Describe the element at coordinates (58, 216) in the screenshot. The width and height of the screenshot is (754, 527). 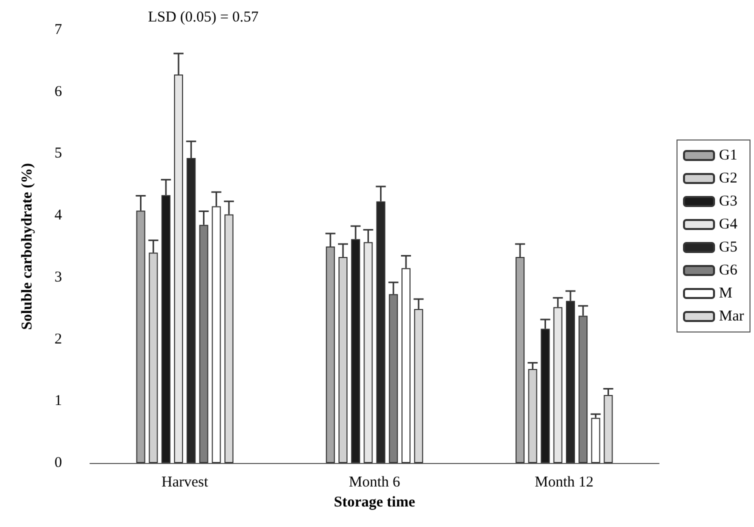
I see `y-tick-label: 4` at that location.